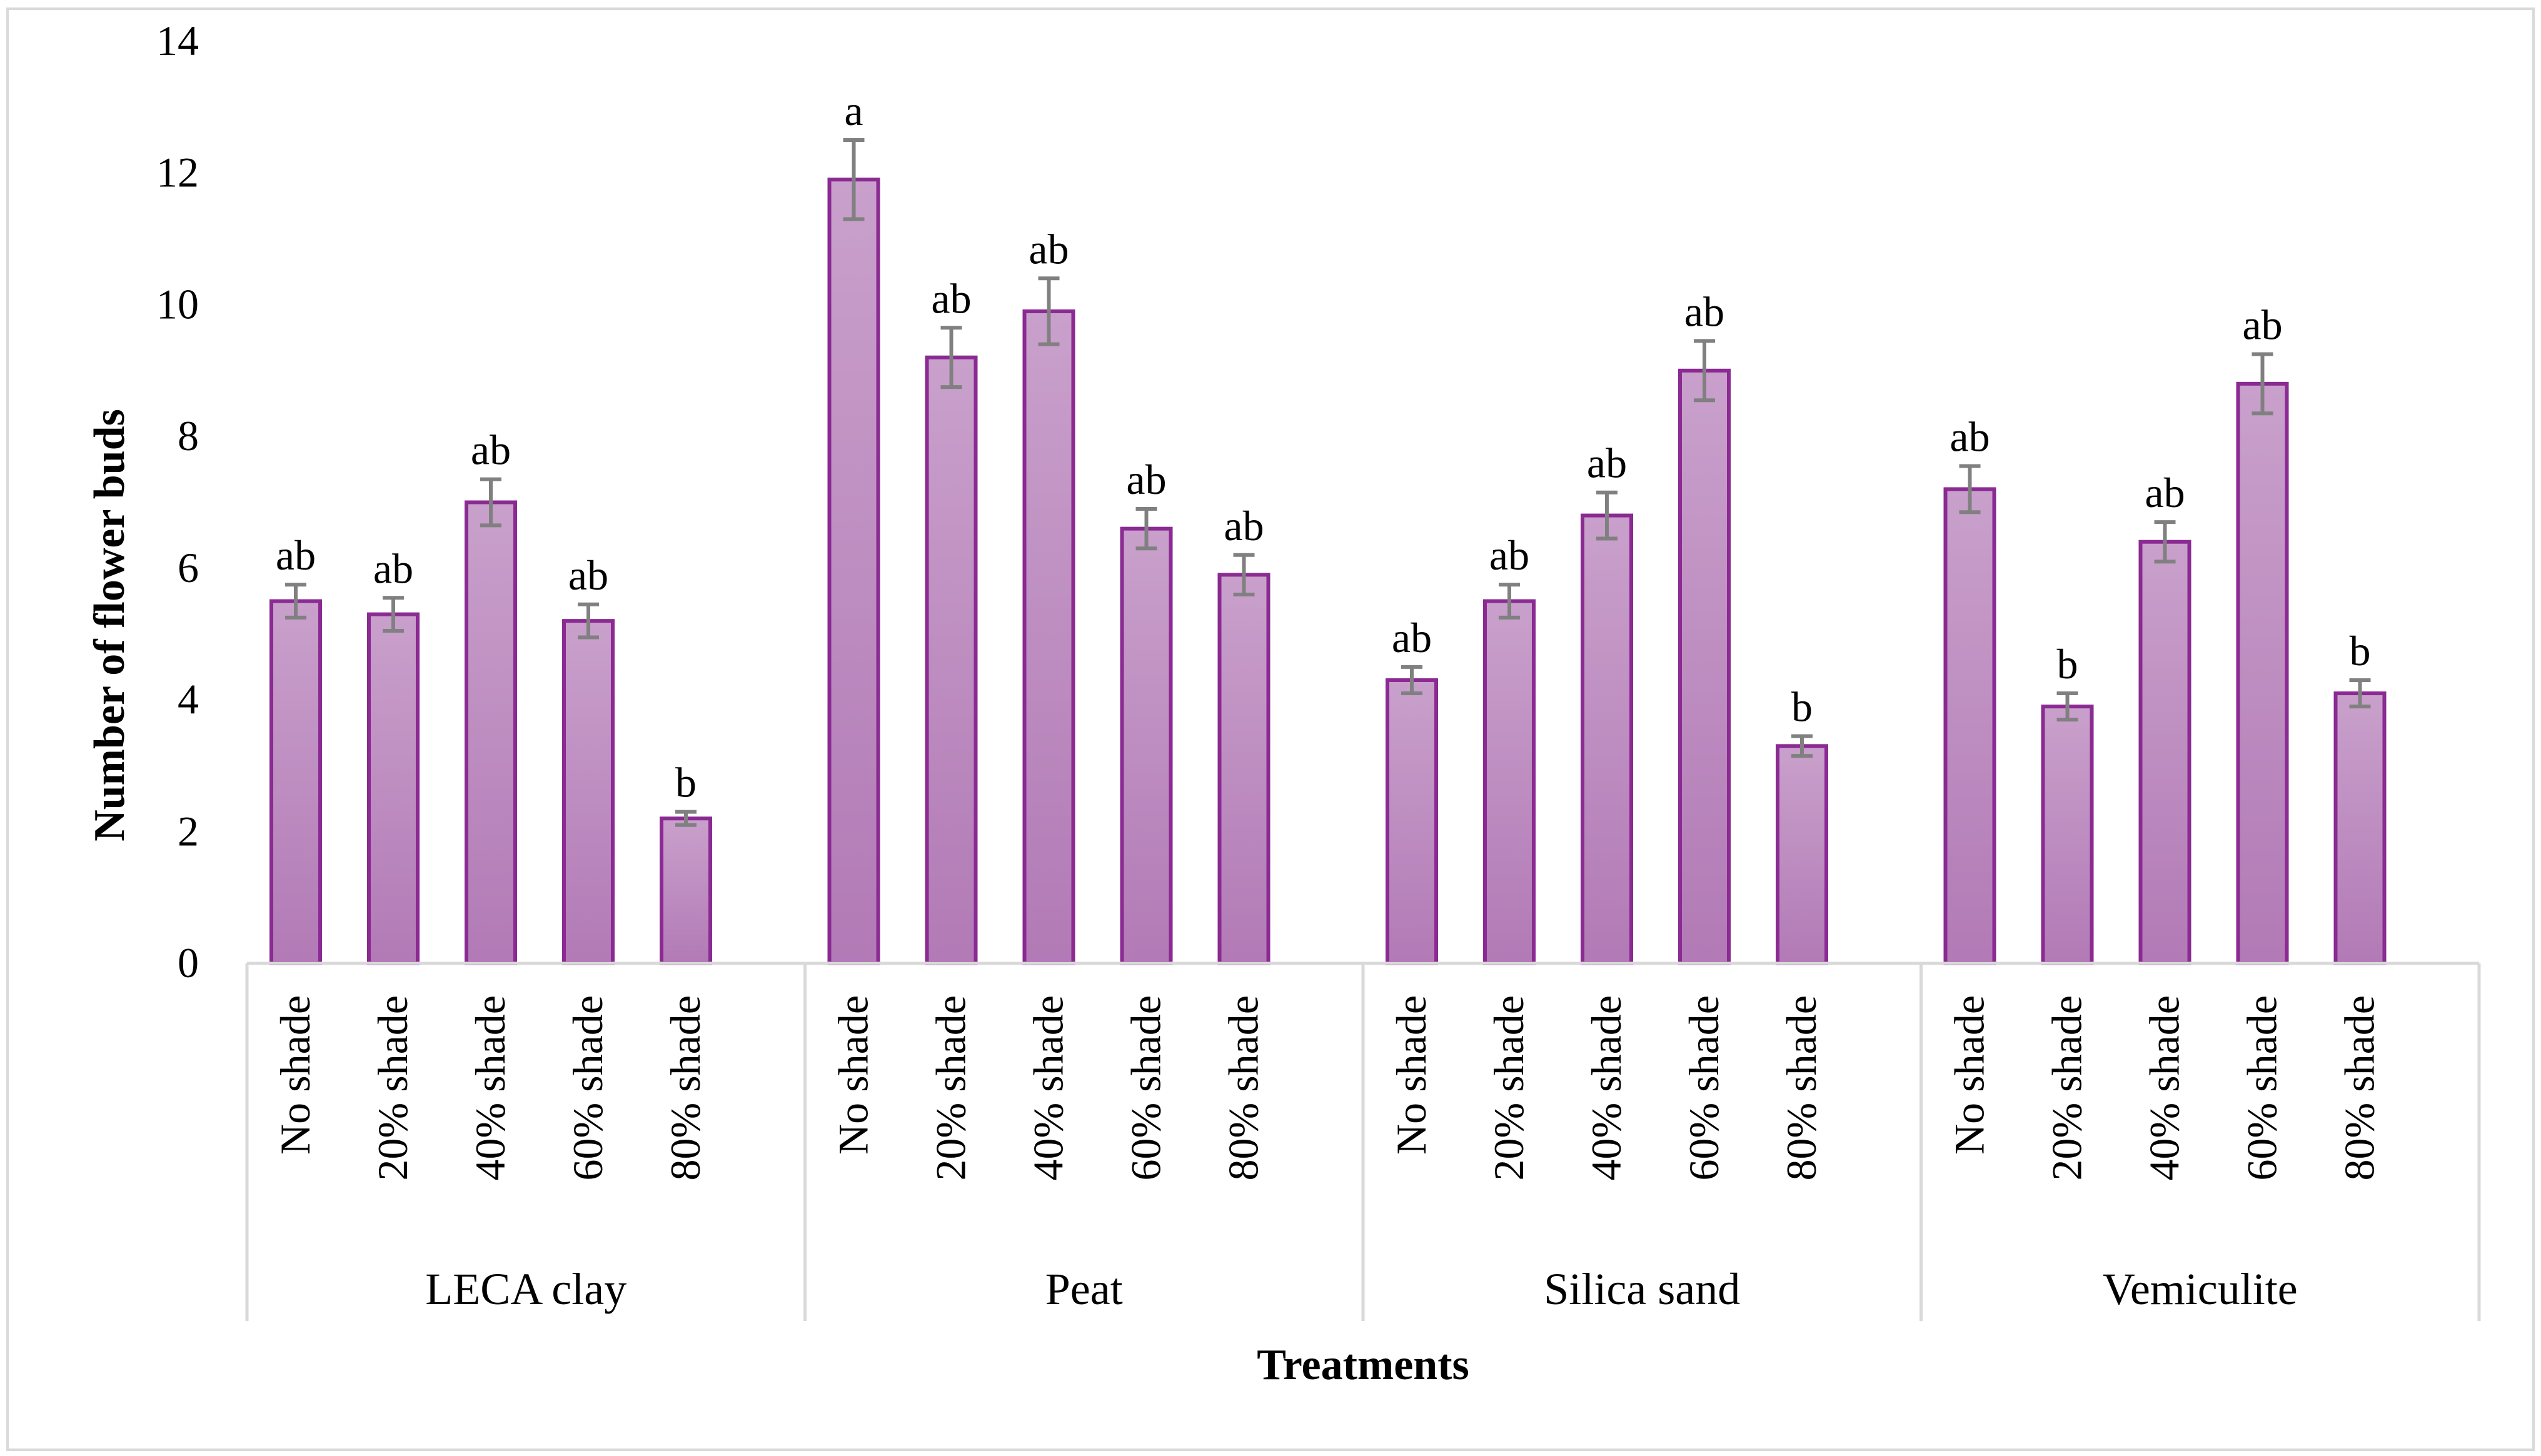 The height and width of the screenshot is (1456, 2541). I want to click on y-tick-label: 10, so click(177, 304).